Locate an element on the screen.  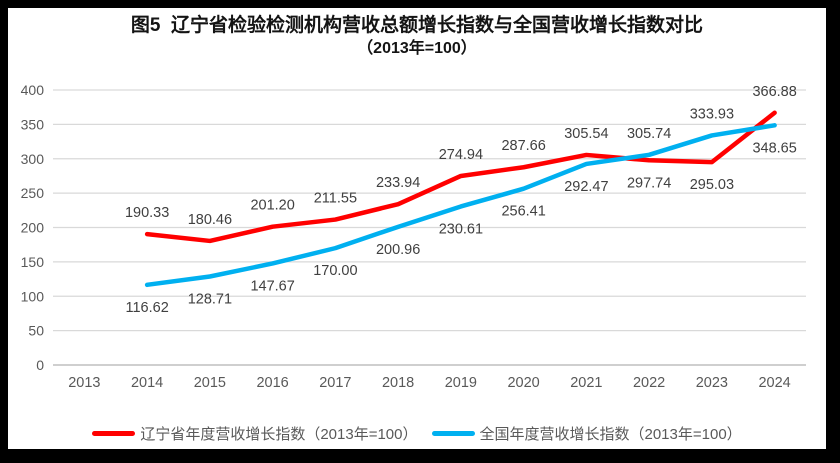
data-label-liaoning-2016: 201.20 is located at coordinates (272, 206).